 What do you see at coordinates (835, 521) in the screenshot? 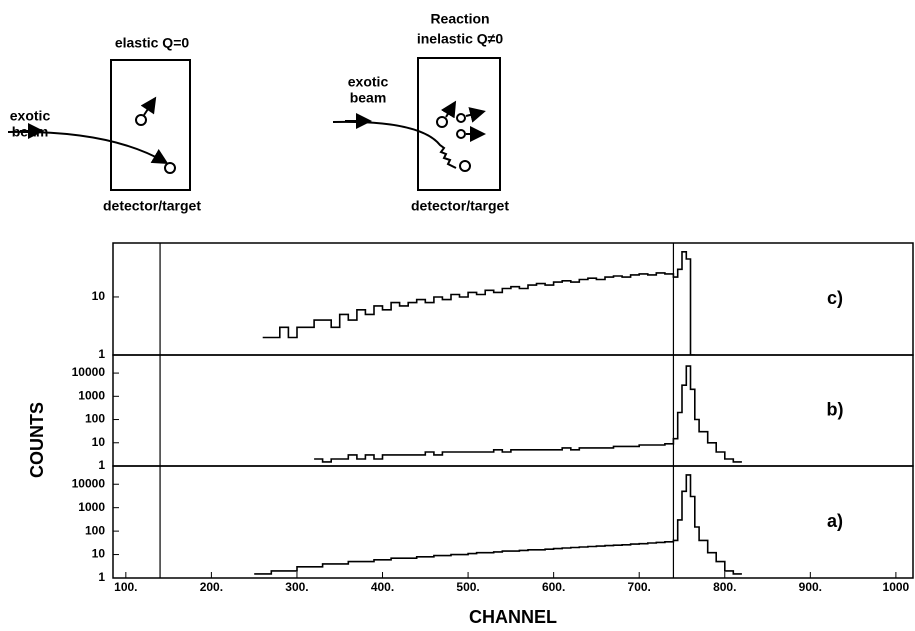
I see `panel-label: a)` at bounding box center [835, 521].